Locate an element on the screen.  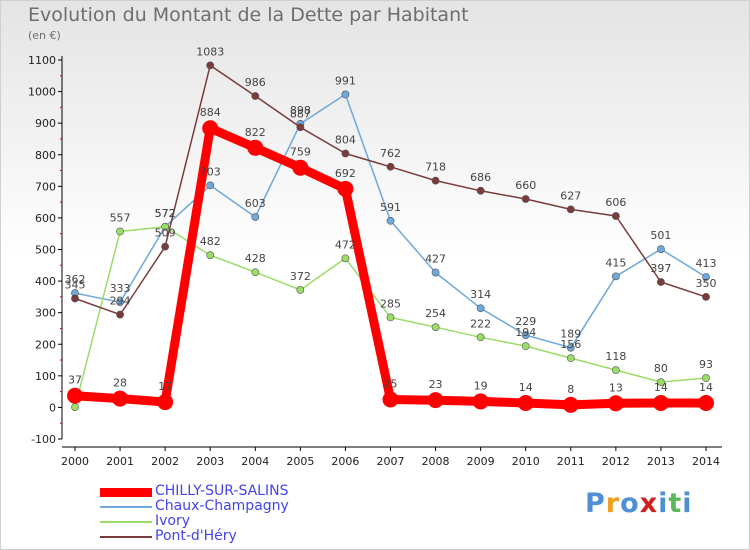
logo-letter: i is located at coordinates (687, 503).